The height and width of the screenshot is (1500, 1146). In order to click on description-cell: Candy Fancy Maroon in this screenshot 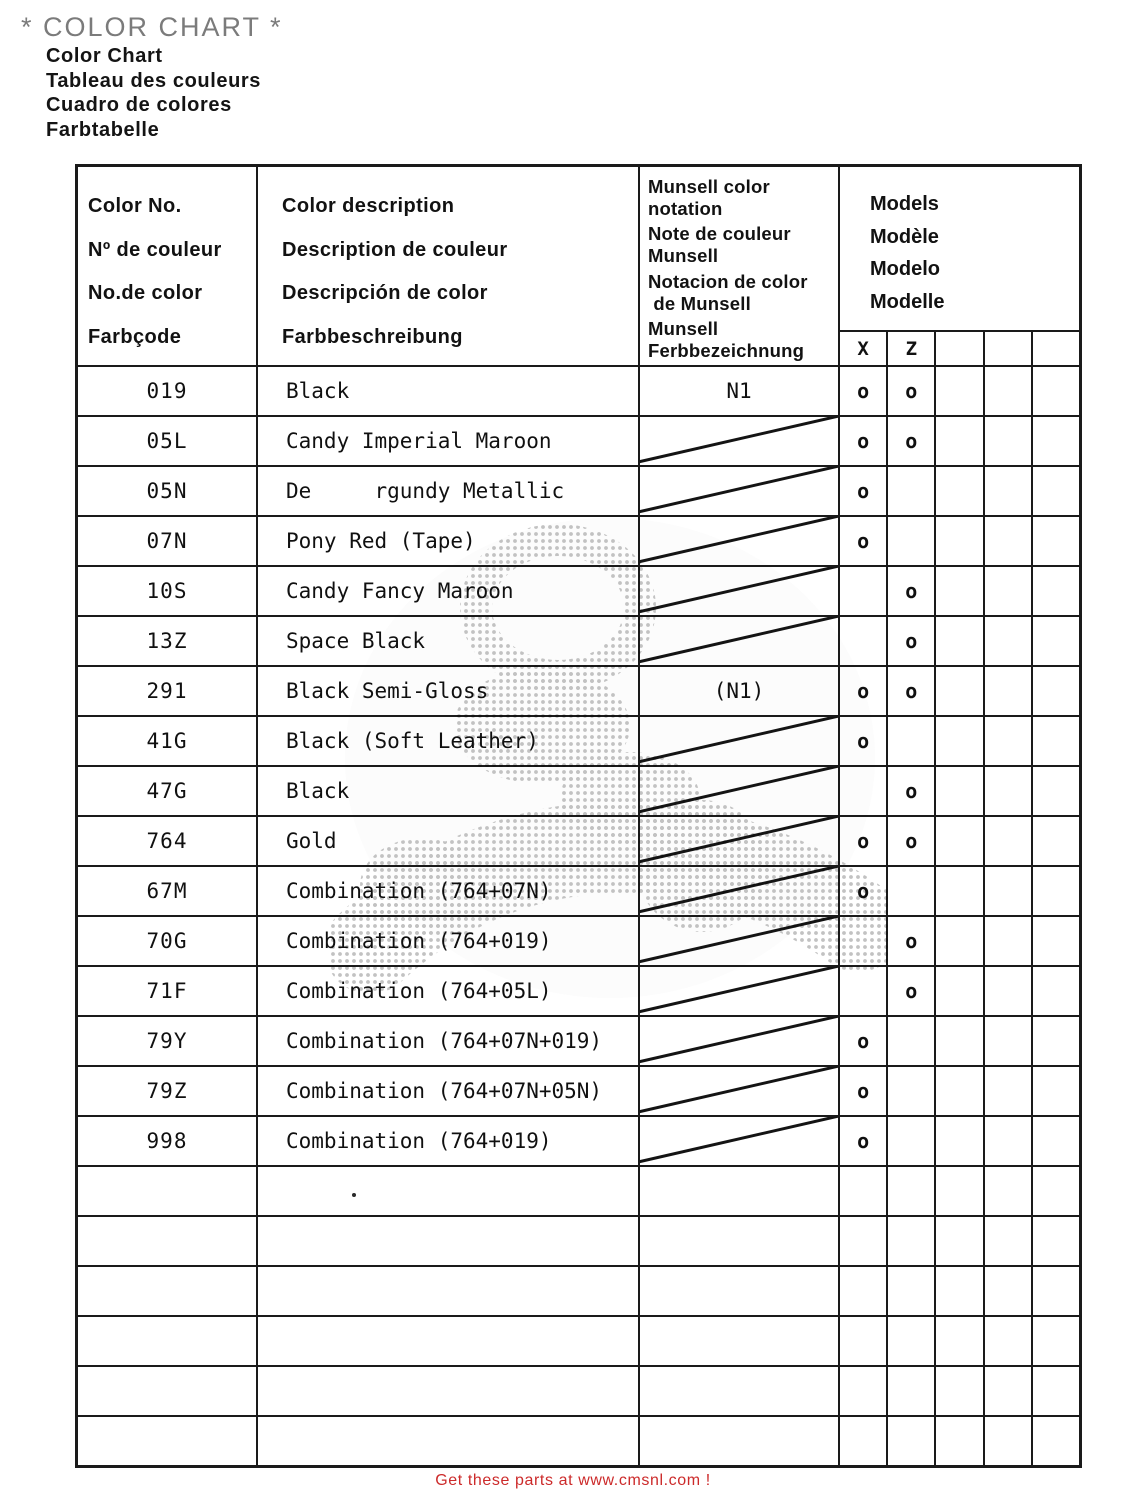, I will do `click(449, 591)`.